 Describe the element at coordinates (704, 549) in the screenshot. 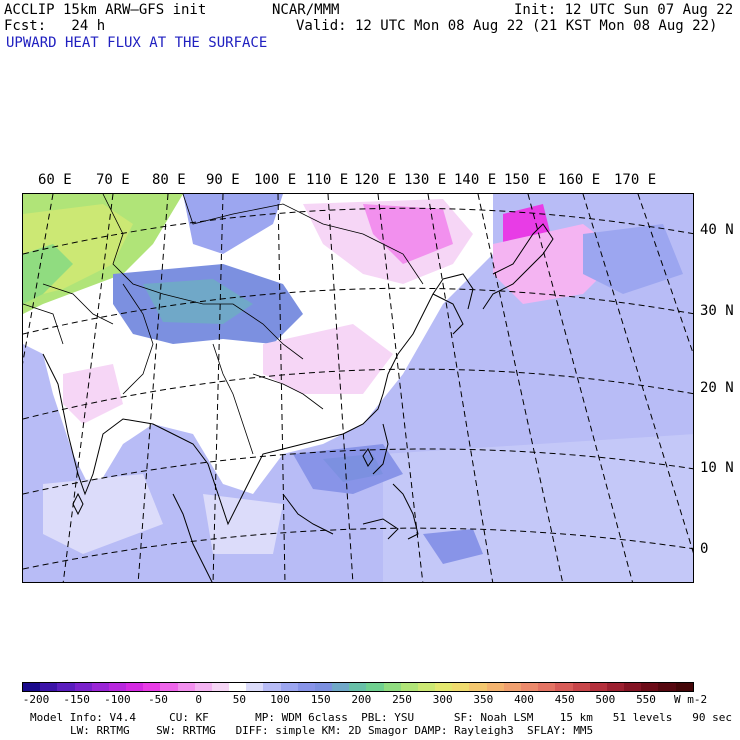

I see `lat-label: 0` at that location.